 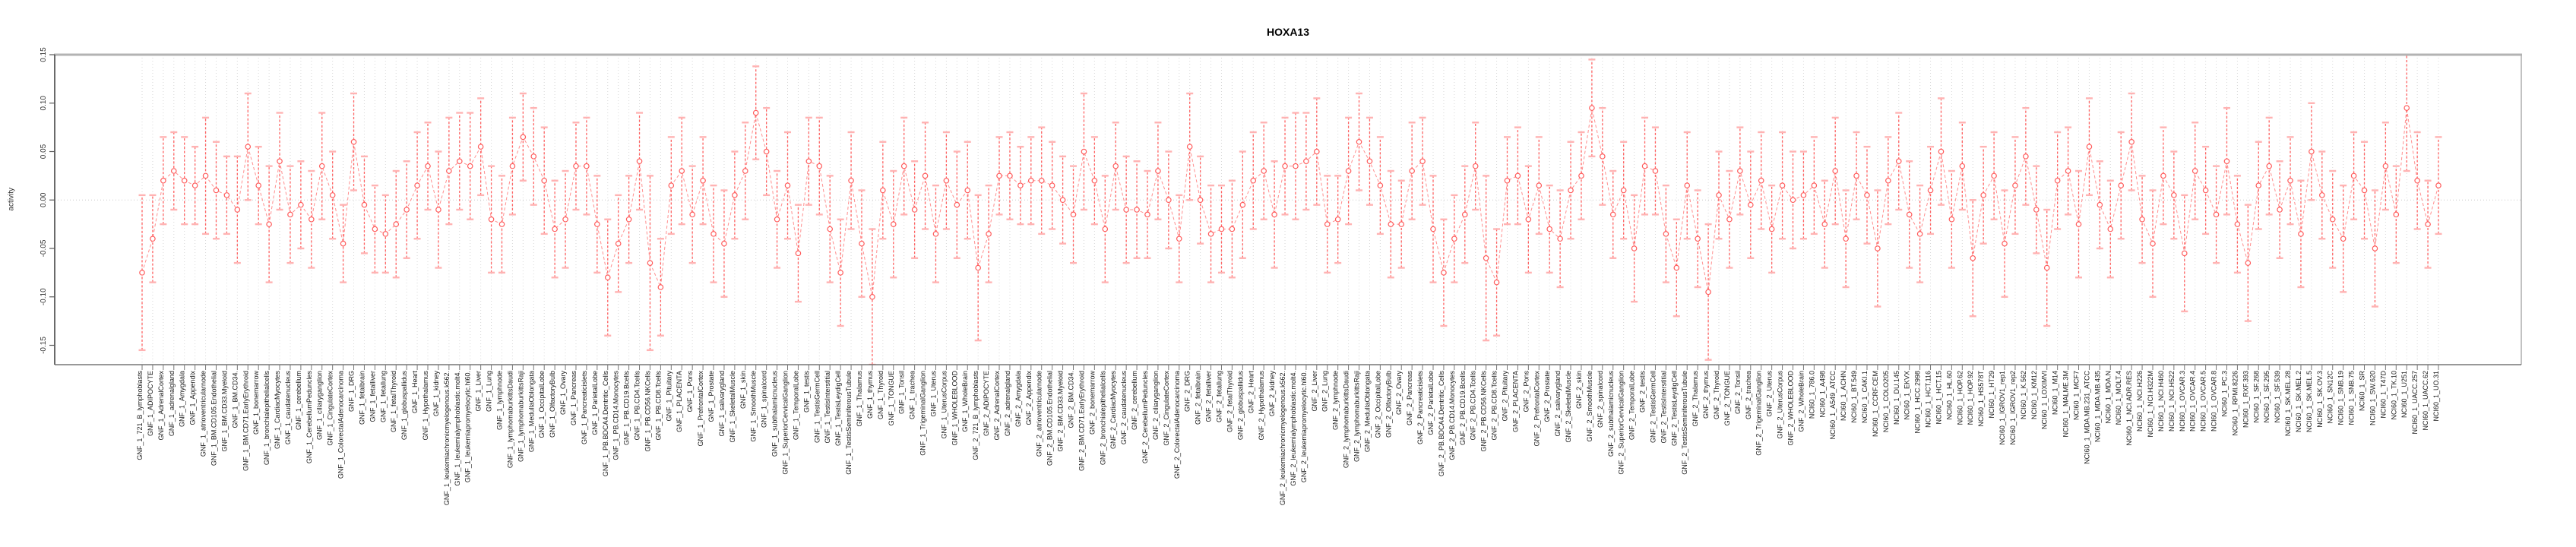 I want to click on x-category-label: GNF_2_fetallung, so click(x=1219, y=396).